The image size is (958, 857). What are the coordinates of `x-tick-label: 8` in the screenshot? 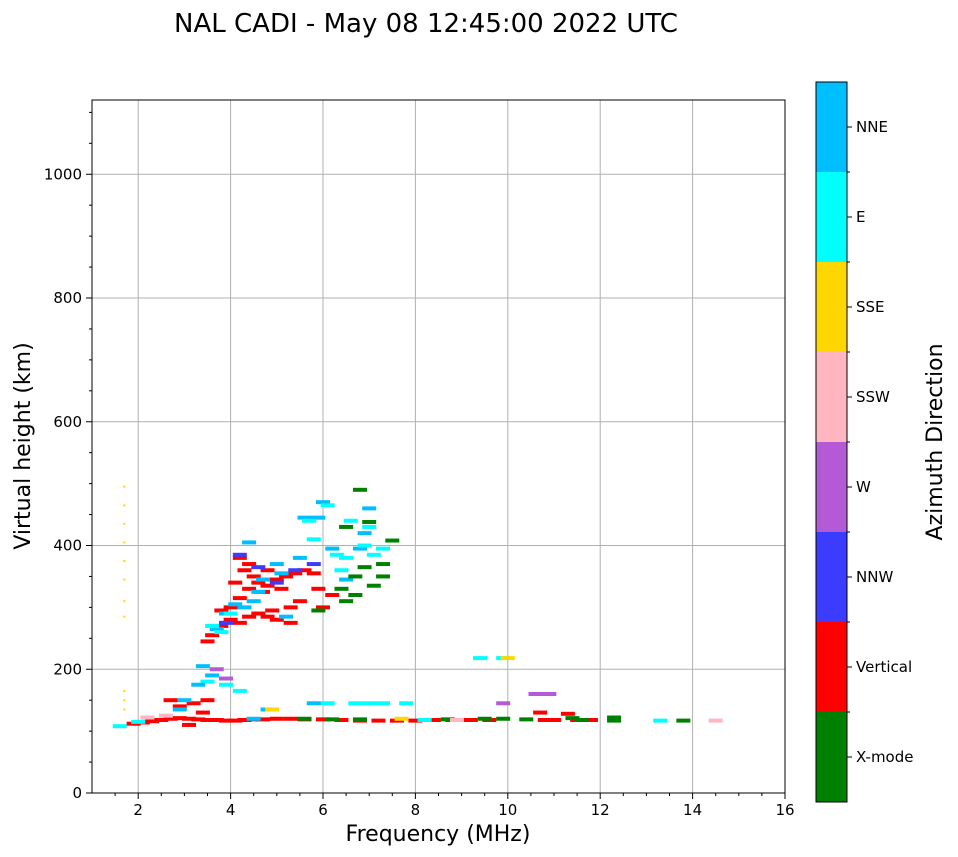 It's located at (416, 810).